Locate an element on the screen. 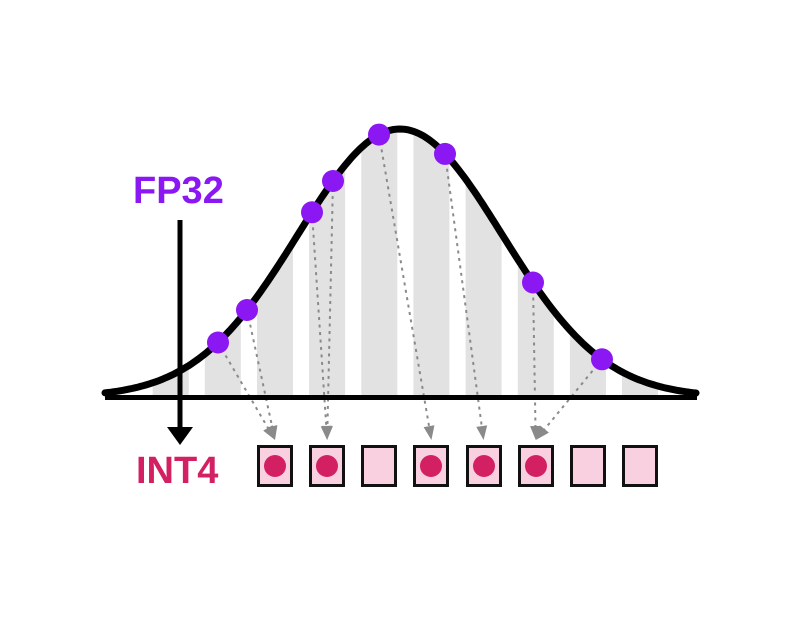  x-axis-line is located at coordinates (401, 397).